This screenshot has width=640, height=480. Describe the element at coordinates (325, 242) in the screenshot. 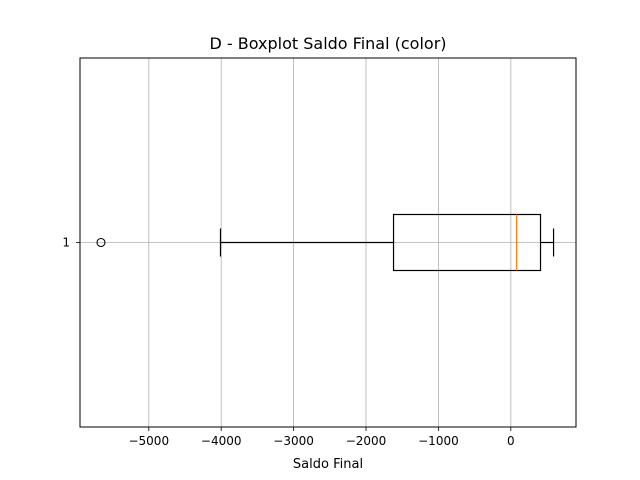

I see `box-layer` at that location.